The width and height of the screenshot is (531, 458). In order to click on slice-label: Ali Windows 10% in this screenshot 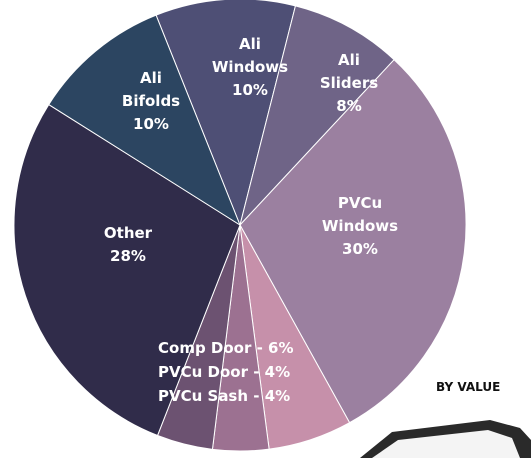, I will do `click(250, 67)`.